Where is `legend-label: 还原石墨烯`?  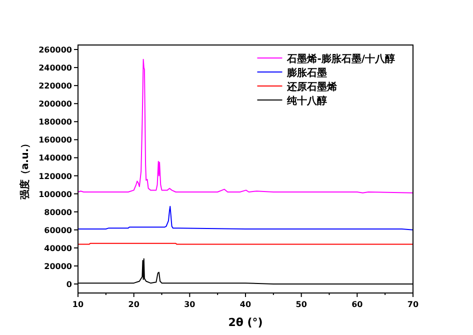
legend-label: 还原石墨烯 is located at coordinates (312, 87).